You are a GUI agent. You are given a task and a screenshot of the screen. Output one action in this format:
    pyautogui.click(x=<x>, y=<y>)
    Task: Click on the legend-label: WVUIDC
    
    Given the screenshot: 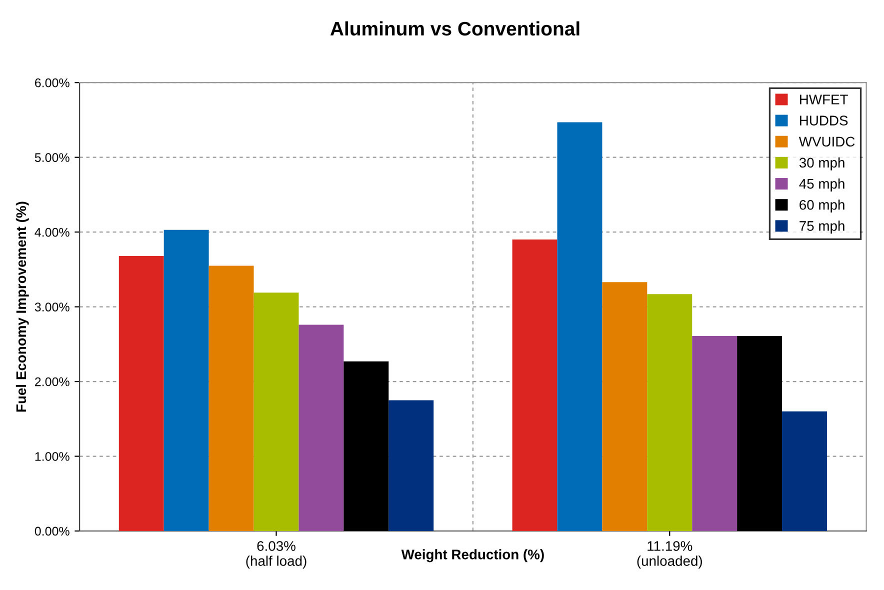 What is the action you would take?
    pyautogui.click(x=826, y=141)
    